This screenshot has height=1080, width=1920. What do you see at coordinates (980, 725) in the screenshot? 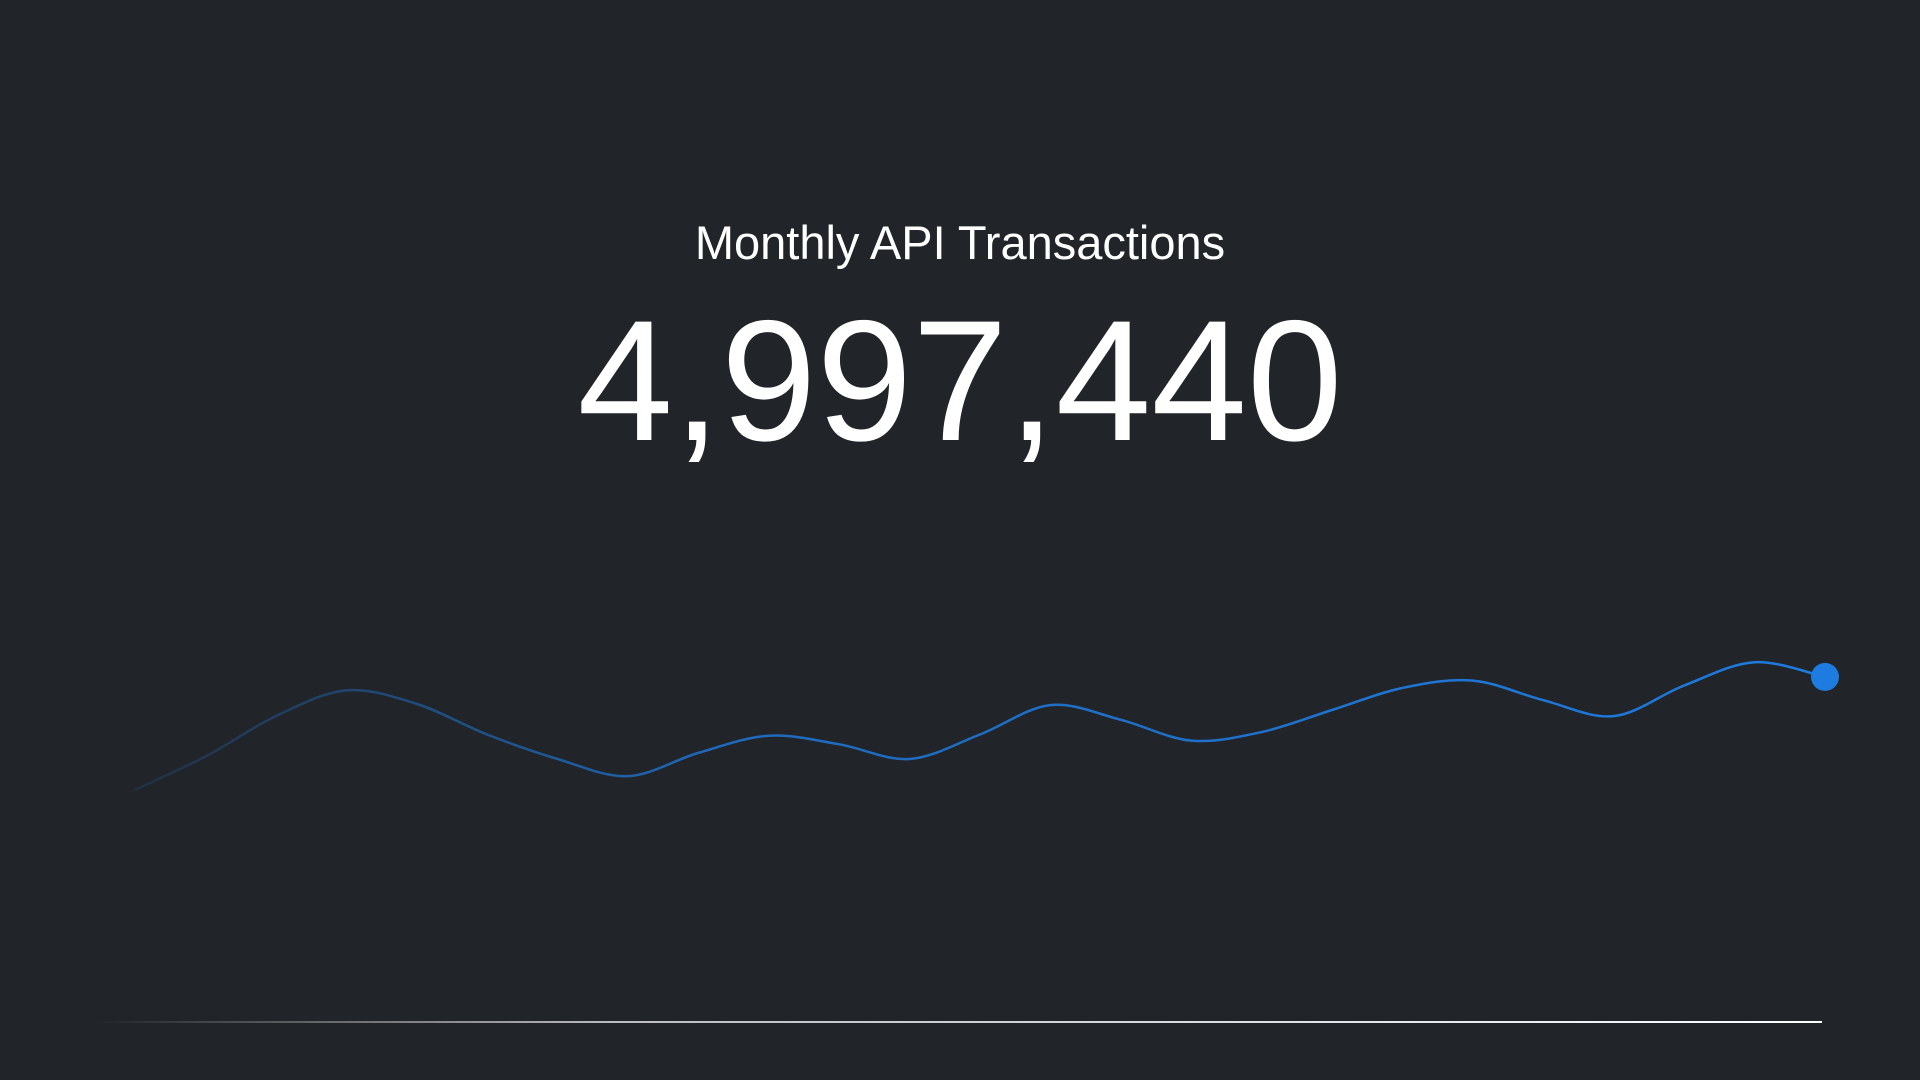
I see `sparkline` at bounding box center [980, 725].